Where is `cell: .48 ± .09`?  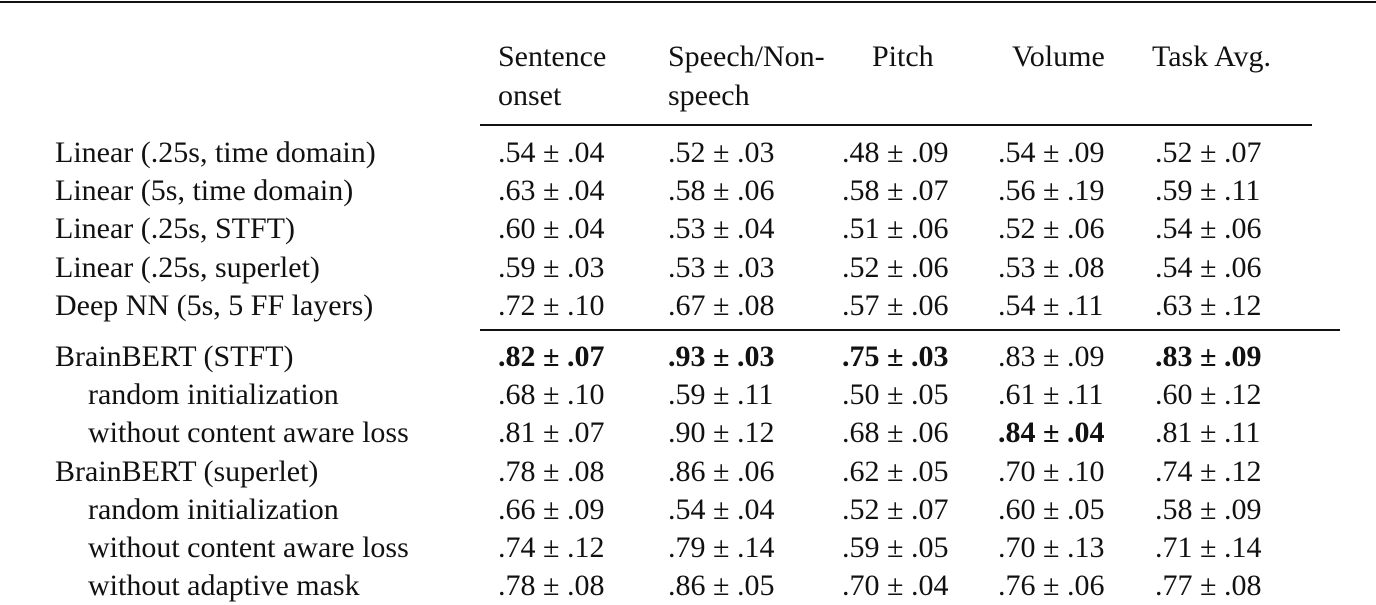 cell: .48 ± .09 is located at coordinates (895, 152).